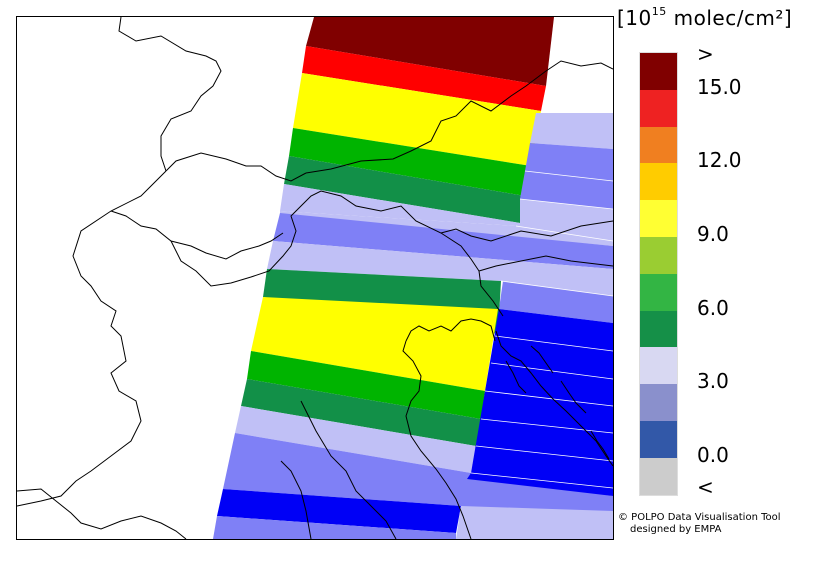 The width and height of the screenshot is (813, 566). Describe the element at coordinates (676, 529) in the screenshot. I see `credit-line-2: designed by EMPA` at that location.